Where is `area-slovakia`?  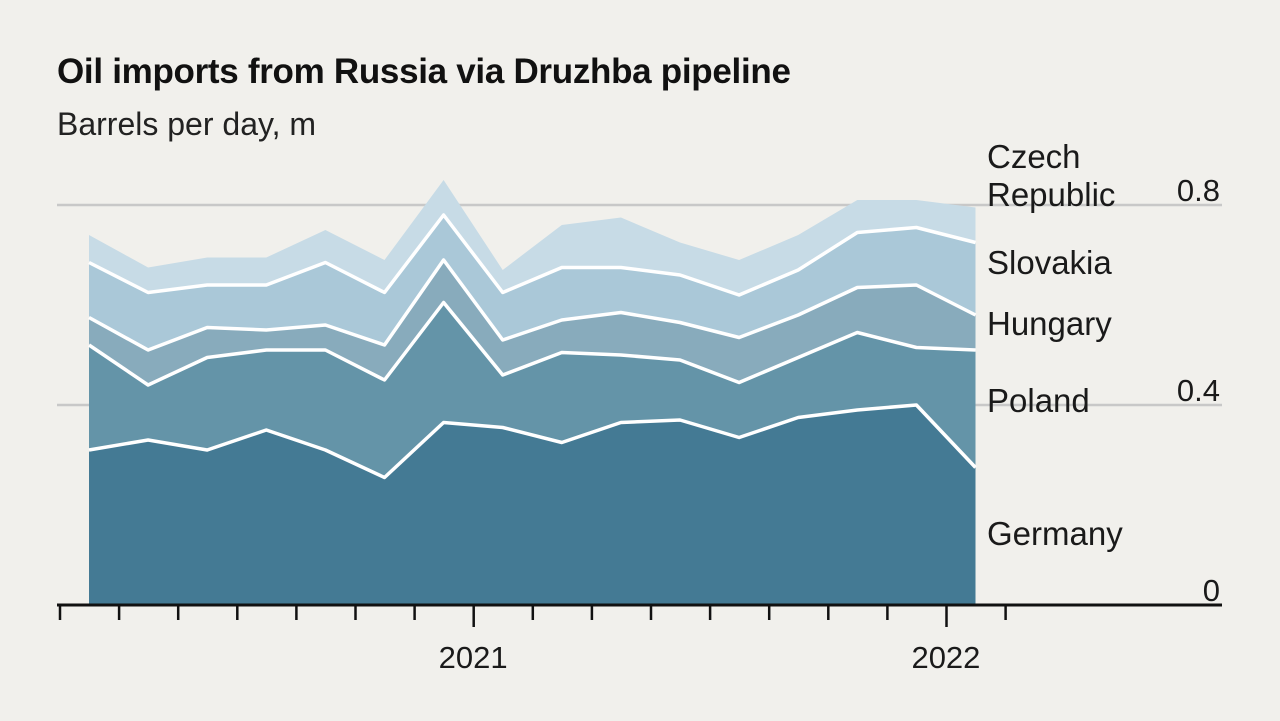 area-slovakia is located at coordinates (532, 282).